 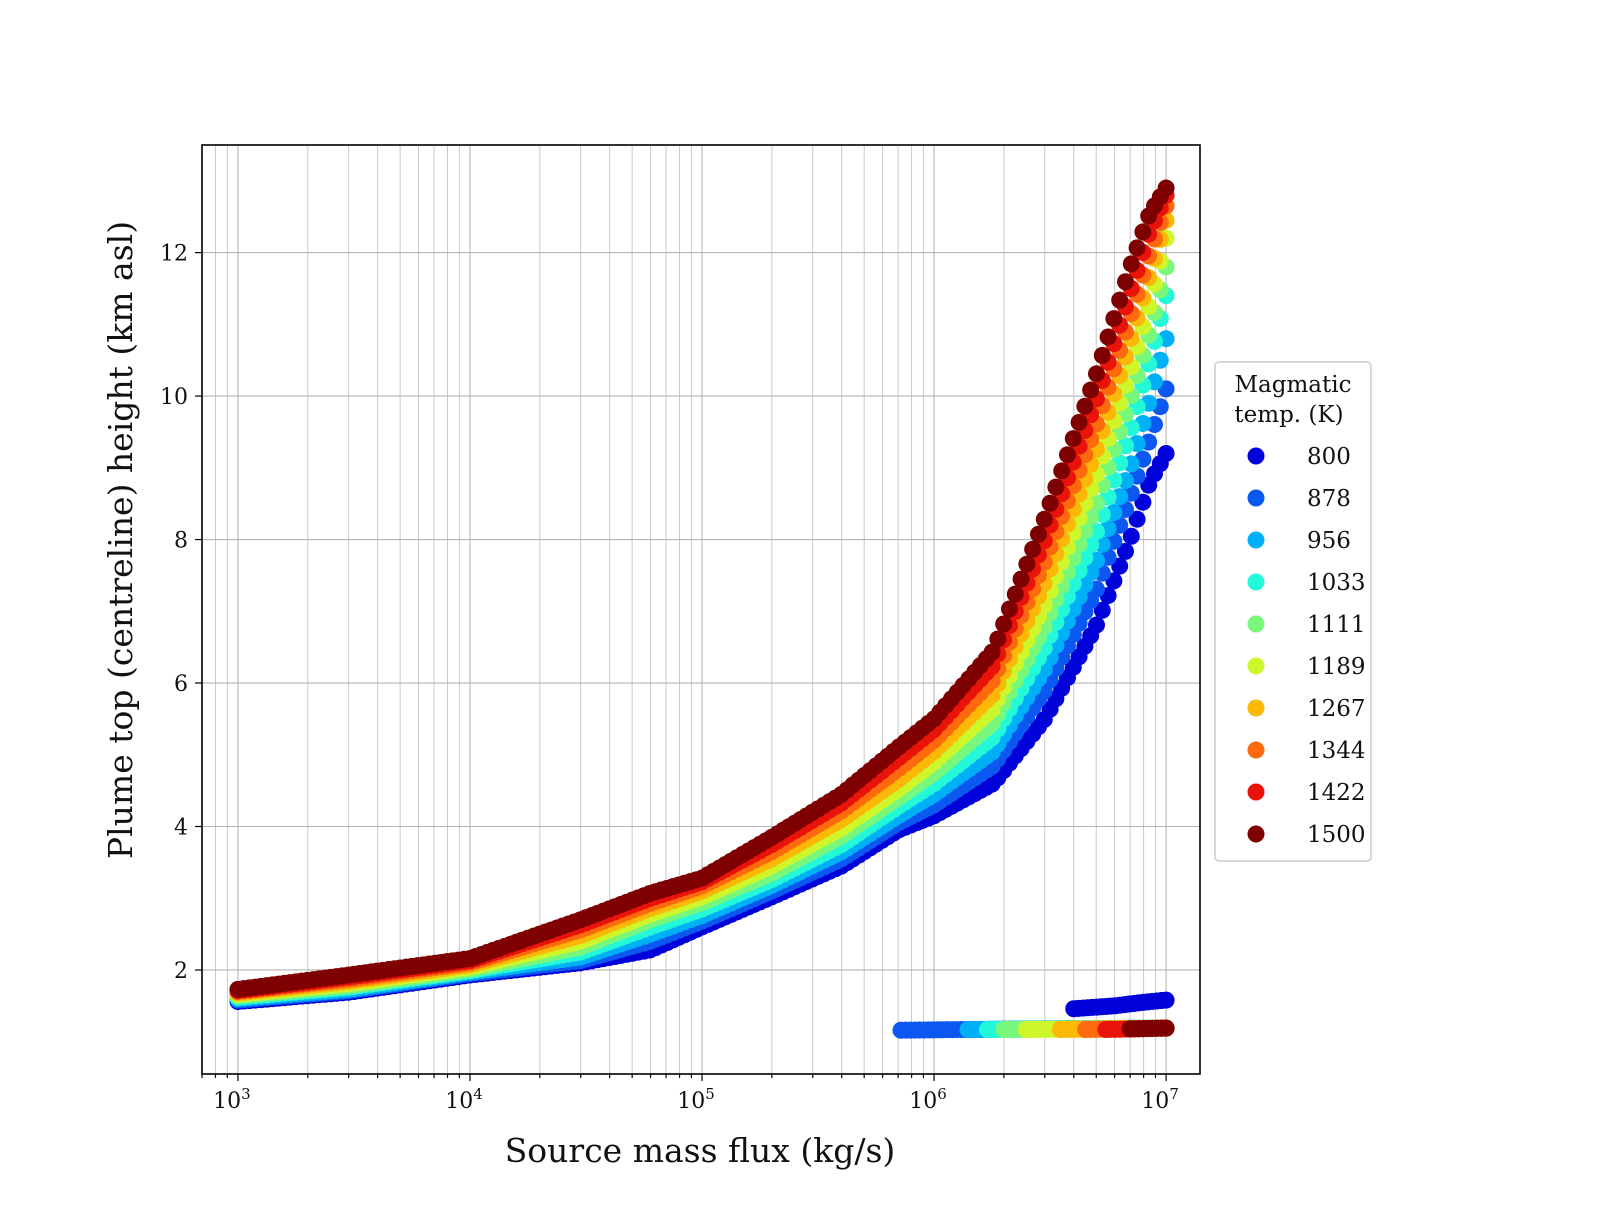 What do you see at coordinates (1336, 583) in the screenshot?
I see `legend-label: 1033` at bounding box center [1336, 583].